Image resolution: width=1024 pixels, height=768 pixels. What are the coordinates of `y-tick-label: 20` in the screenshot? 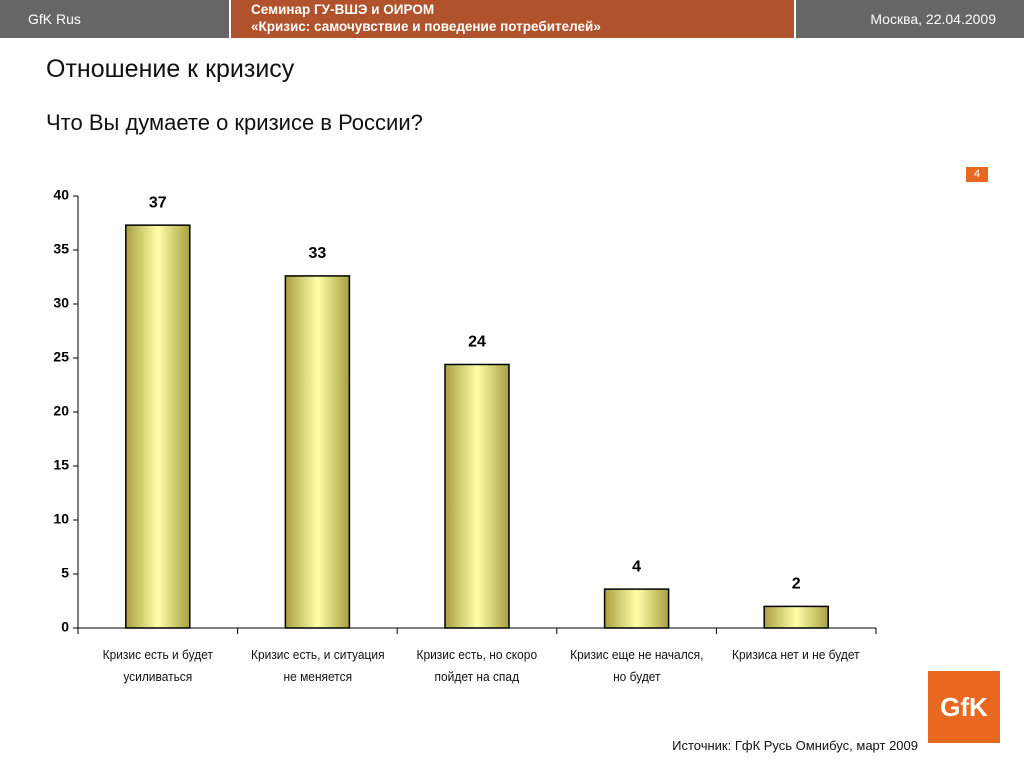 It's located at (61, 411).